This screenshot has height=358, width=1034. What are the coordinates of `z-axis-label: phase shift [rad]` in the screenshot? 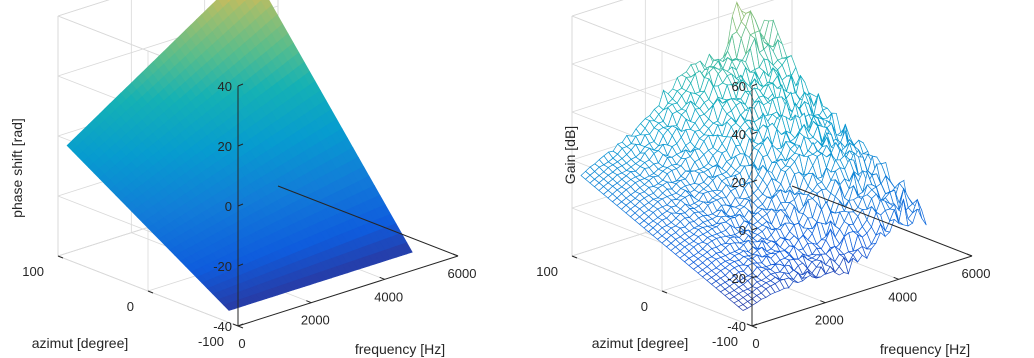 It's located at (17, 168).